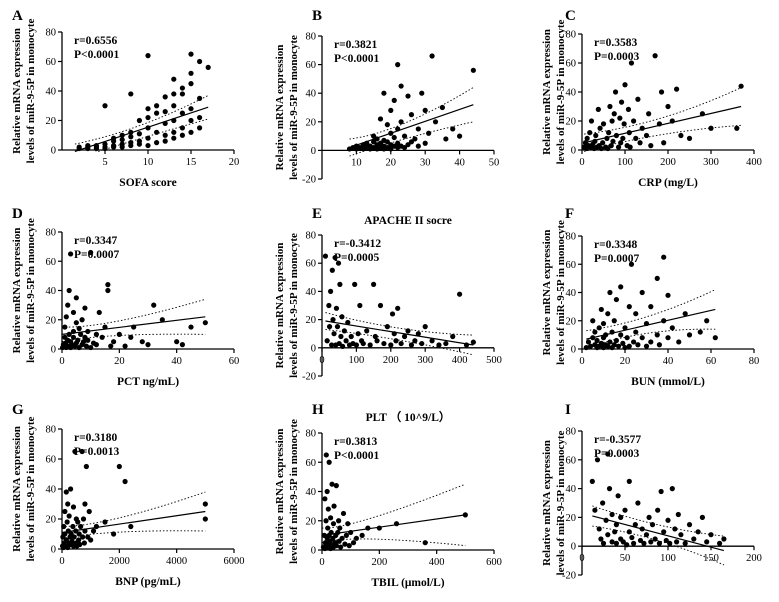  Describe the element at coordinates (408, 417) in the screenshot. I see `x-axis-label: PLT （ 10^9/L）` at that location.